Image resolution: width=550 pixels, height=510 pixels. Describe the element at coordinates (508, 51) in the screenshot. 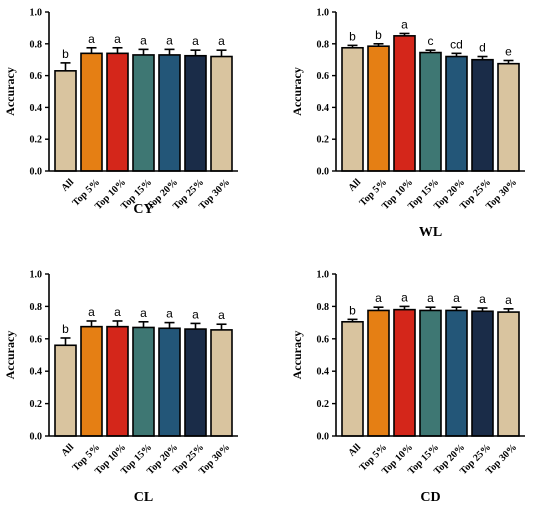

I see `significance-label-7: e` at that location.